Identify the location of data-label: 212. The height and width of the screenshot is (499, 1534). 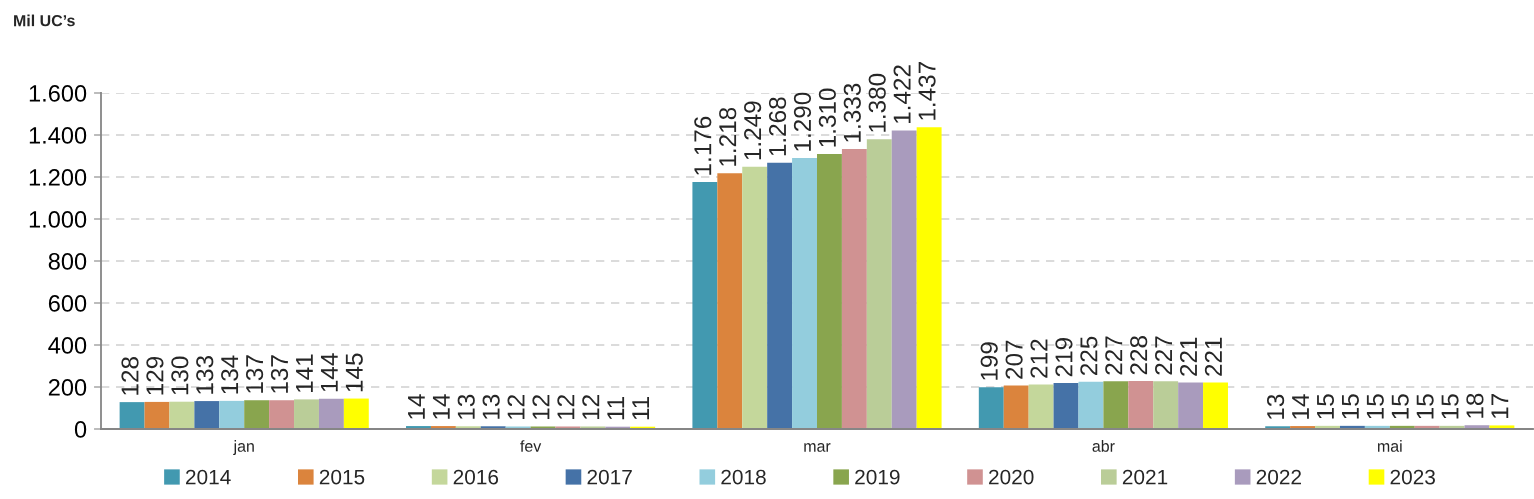
(1039, 358).